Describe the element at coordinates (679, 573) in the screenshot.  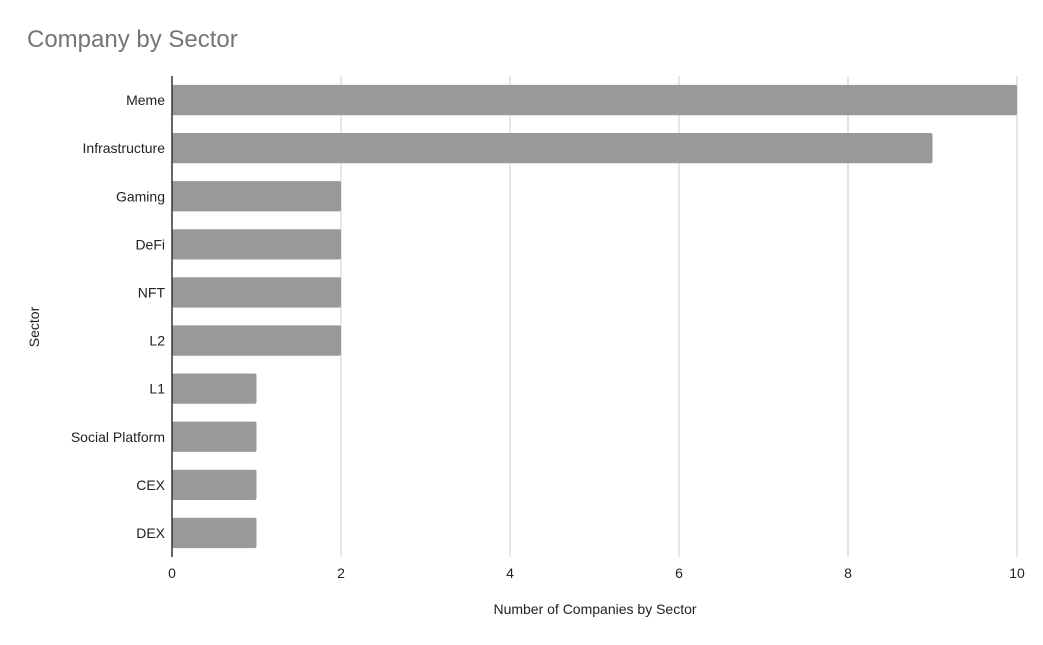
I see `x-tick-label: 6` at that location.